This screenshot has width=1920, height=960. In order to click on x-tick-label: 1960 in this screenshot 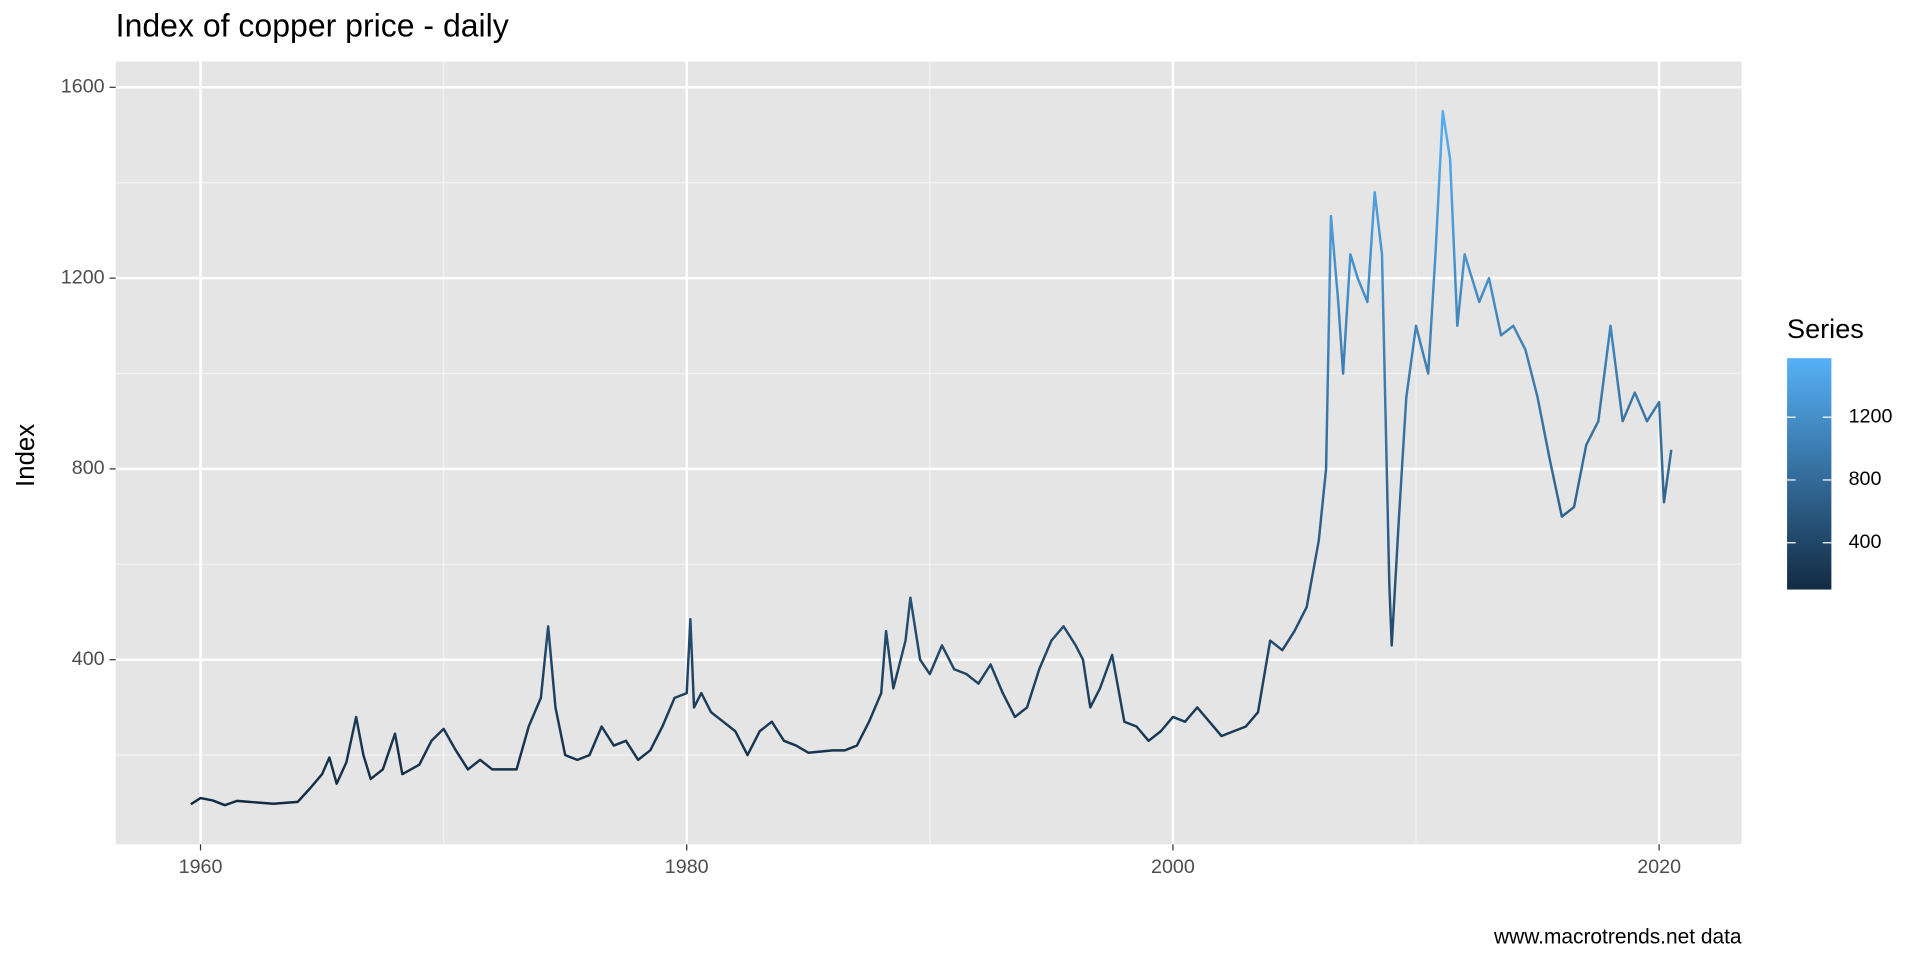, I will do `click(201, 867)`.